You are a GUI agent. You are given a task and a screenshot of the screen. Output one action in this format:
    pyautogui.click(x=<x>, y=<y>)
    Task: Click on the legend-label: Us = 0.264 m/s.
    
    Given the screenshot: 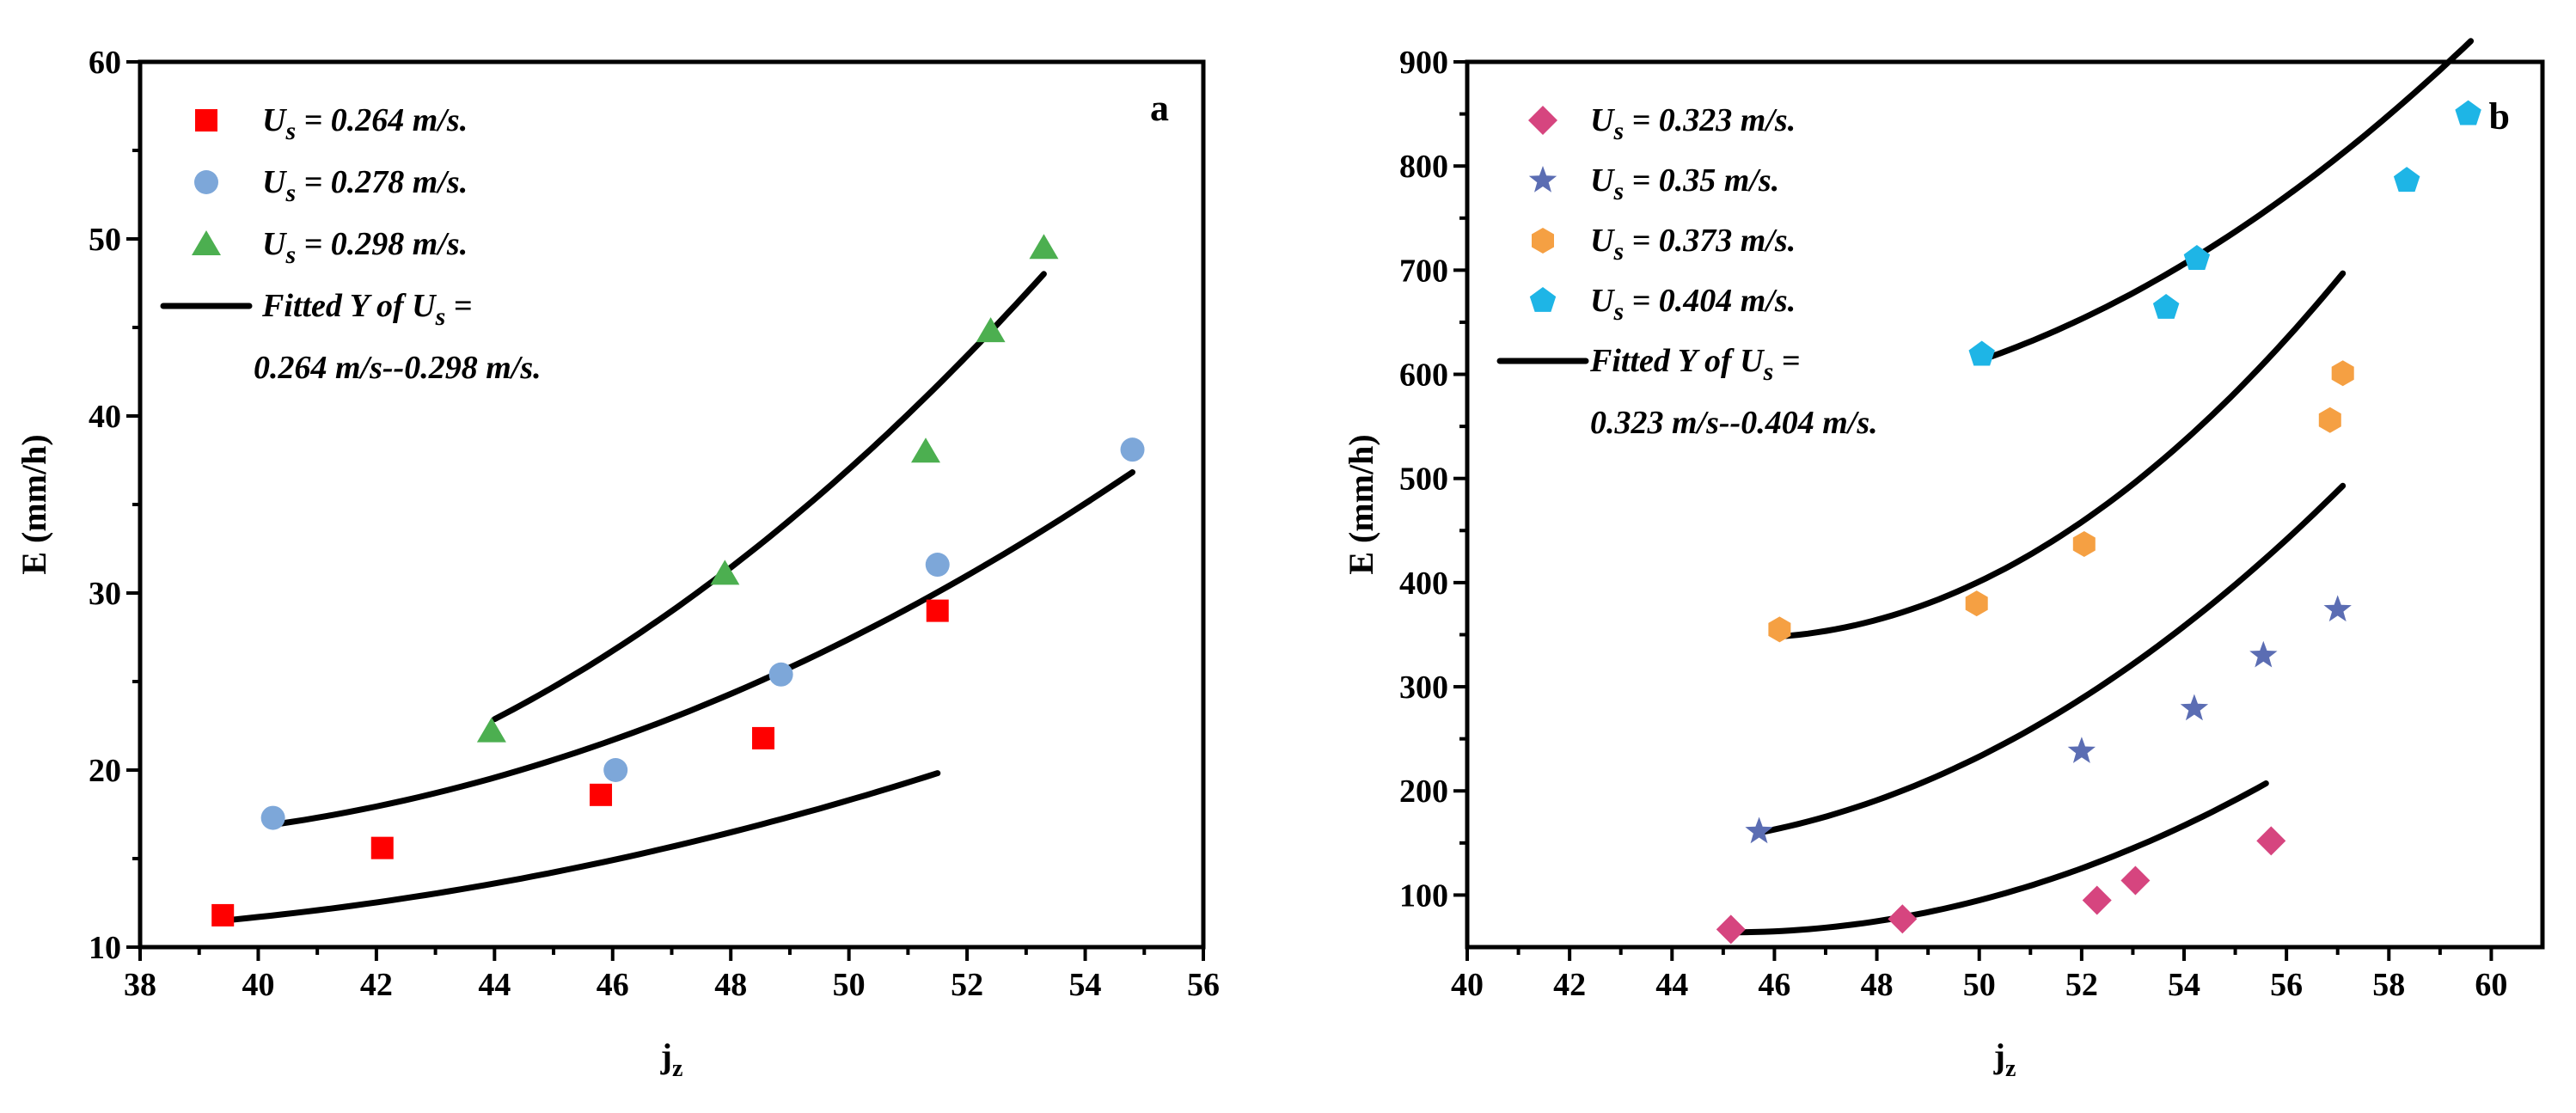 What is the action you would take?
    pyautogui.click(x=365, y=123)
    